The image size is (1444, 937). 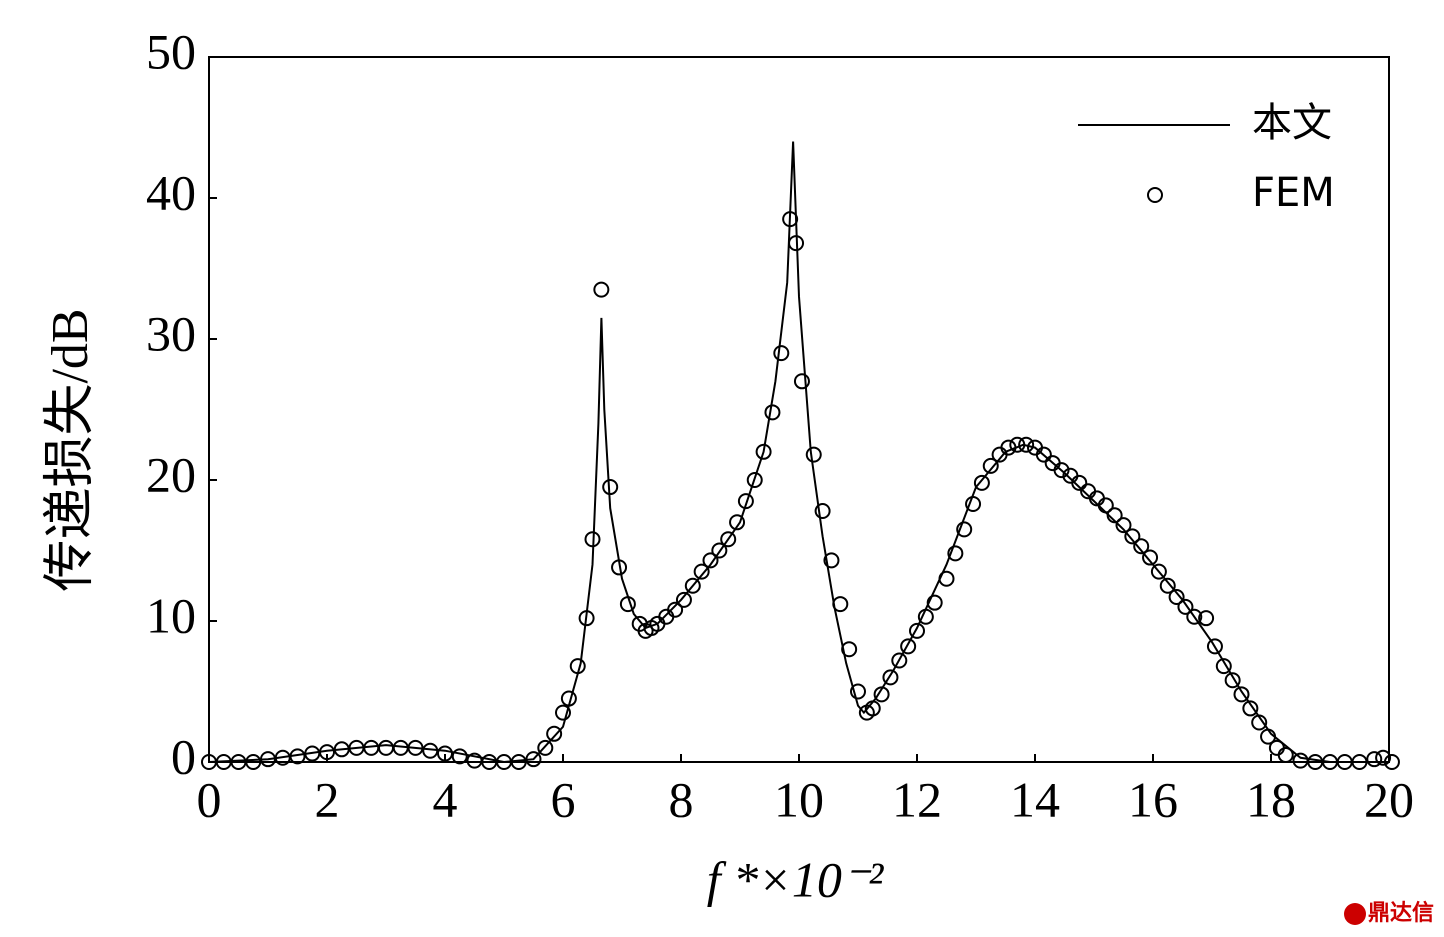 I want to click on watermark-logo, so click(x=1355, y=914).